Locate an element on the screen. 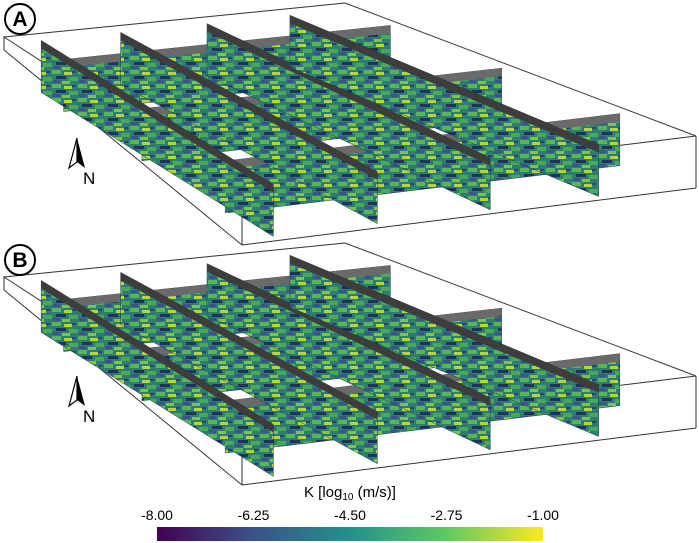 Image resolution: width=699 pixels, height=543 pixels. panel-label-b: B is located at coordinates (20, 260).